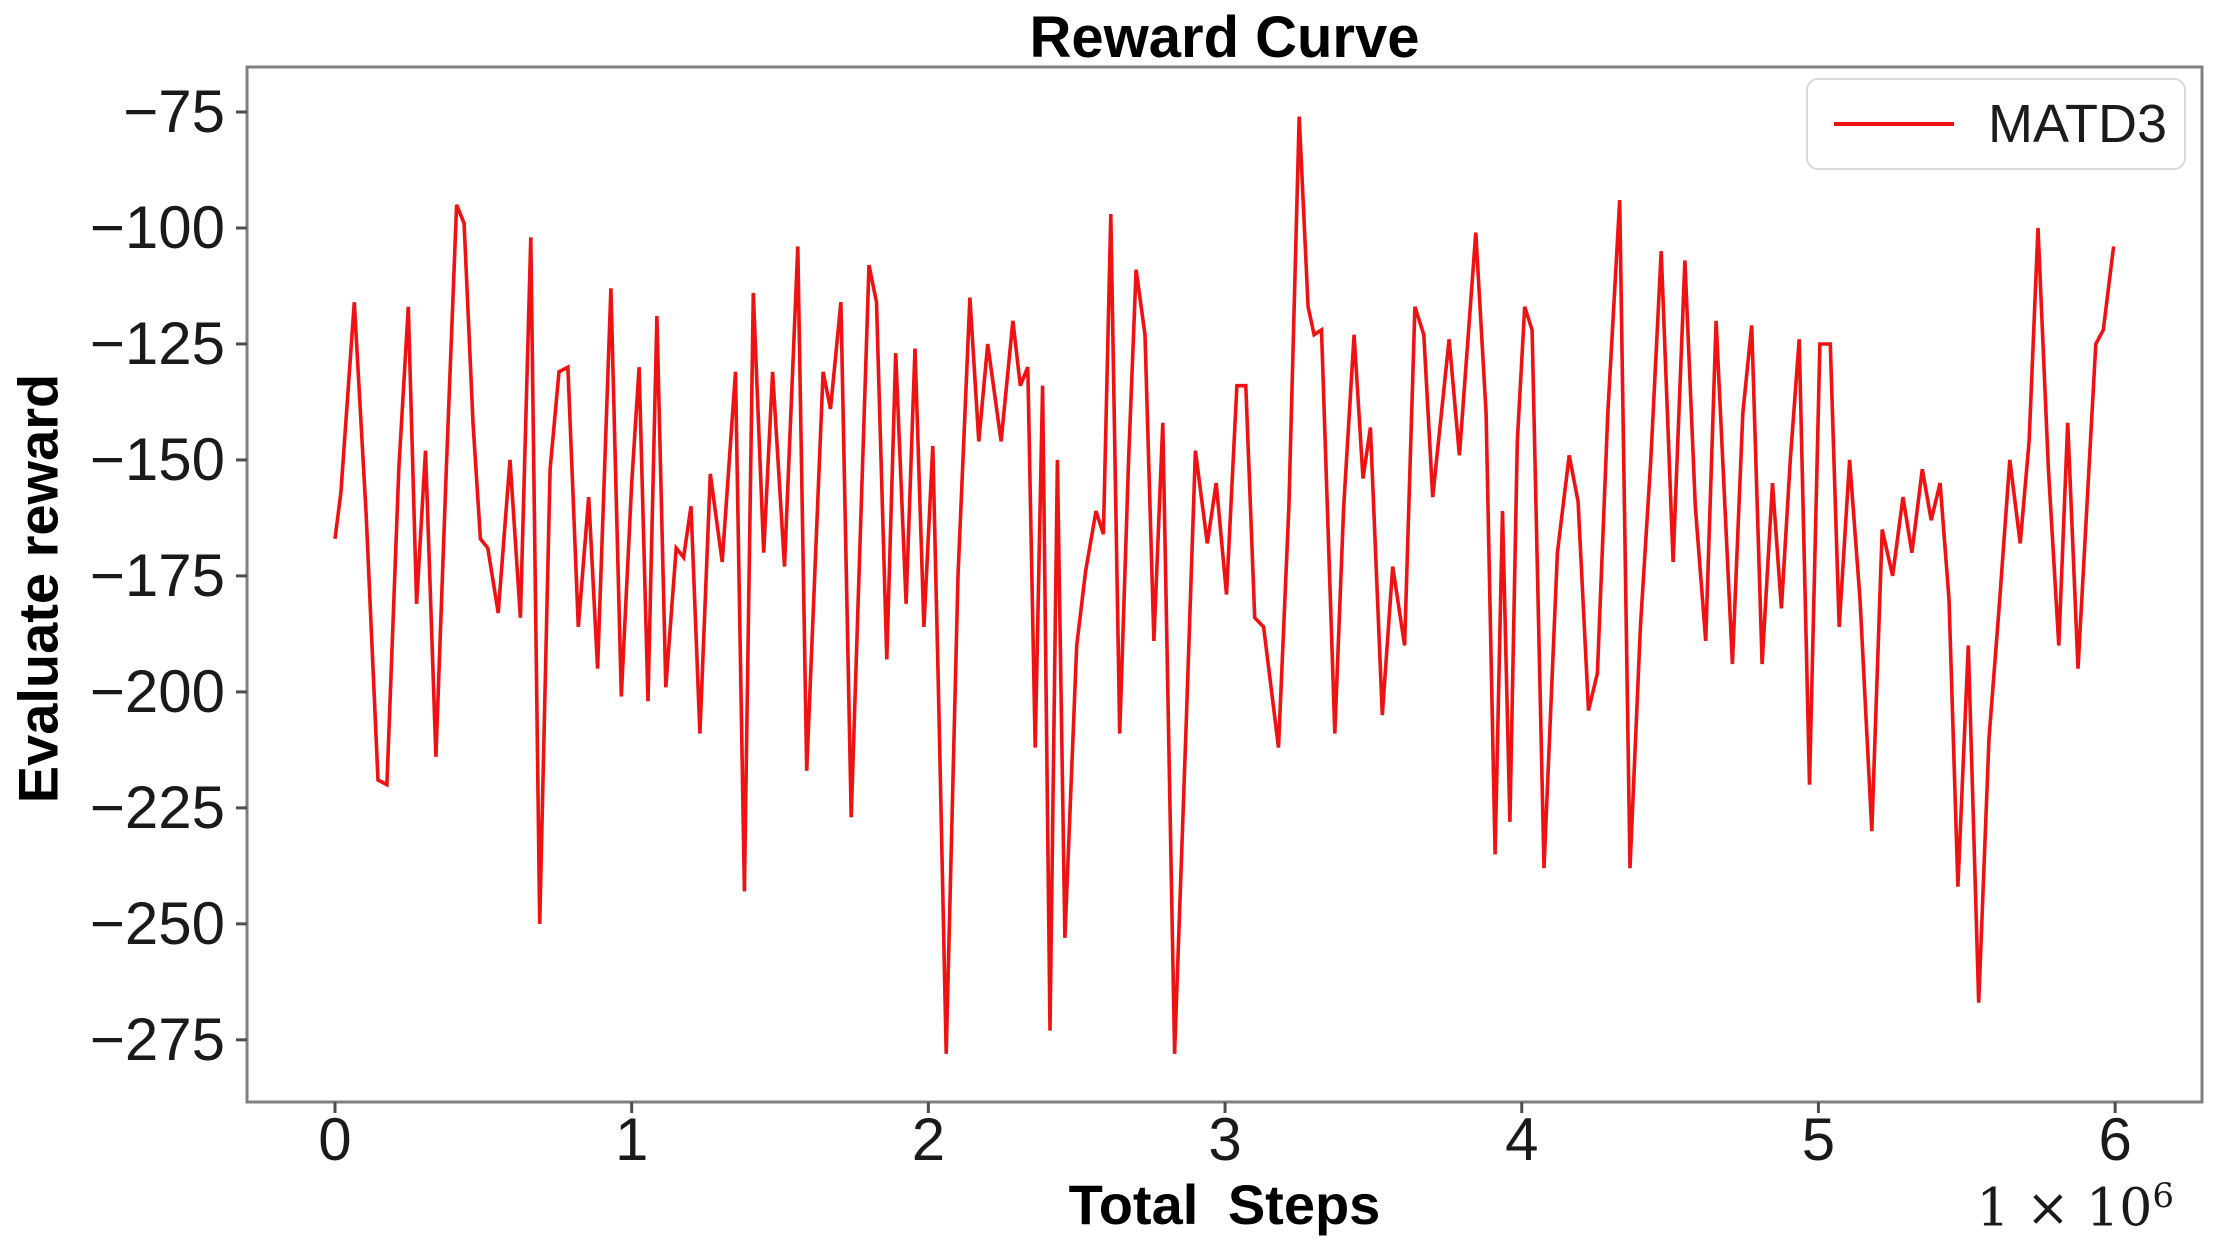  What do you see at coordinates (1894, 124) in the screenshot?
I see `legend-line-sample` at bounding box center [1894, 124].